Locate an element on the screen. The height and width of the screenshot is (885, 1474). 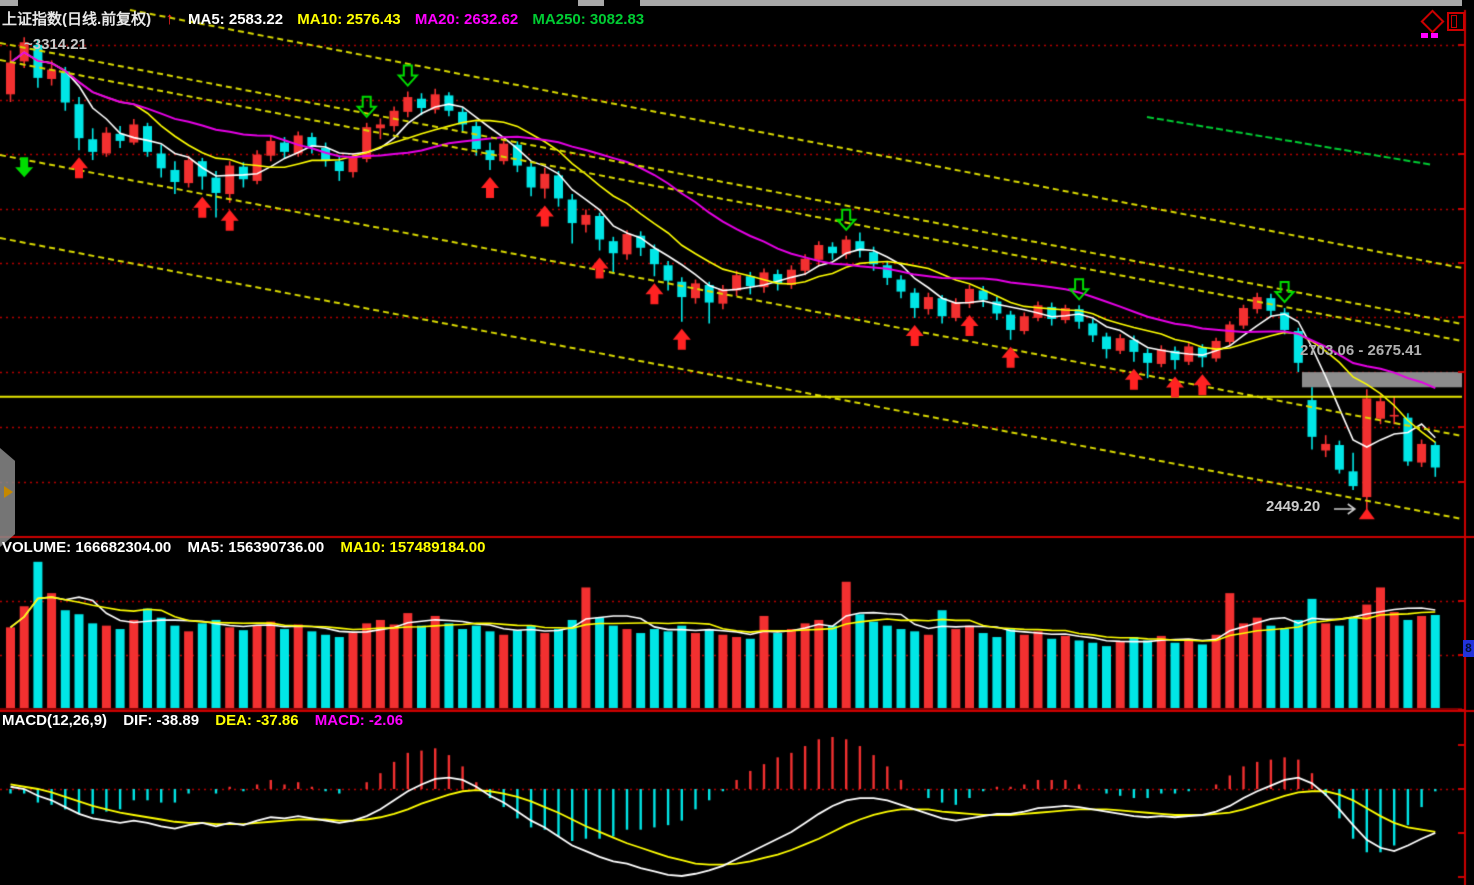
split-window-icon is located at coordinates (1456, 21).